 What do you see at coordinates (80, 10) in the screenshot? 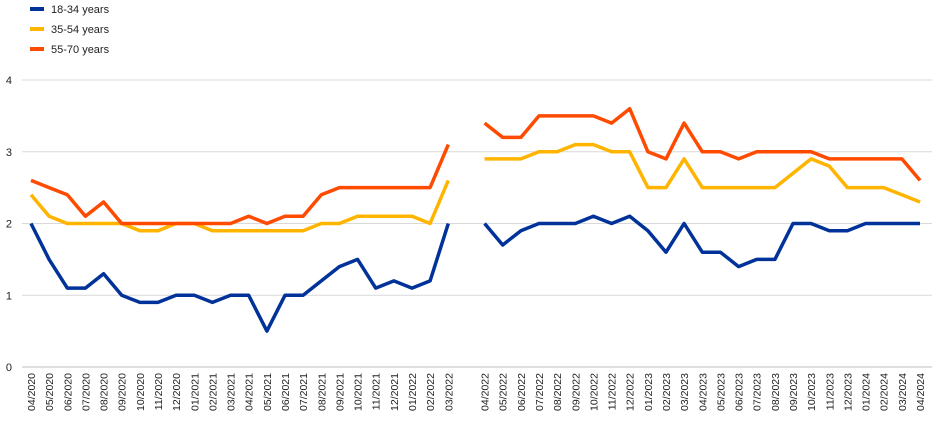
I see `legend-label: 18-34 years` at bounding box center [80, 10].